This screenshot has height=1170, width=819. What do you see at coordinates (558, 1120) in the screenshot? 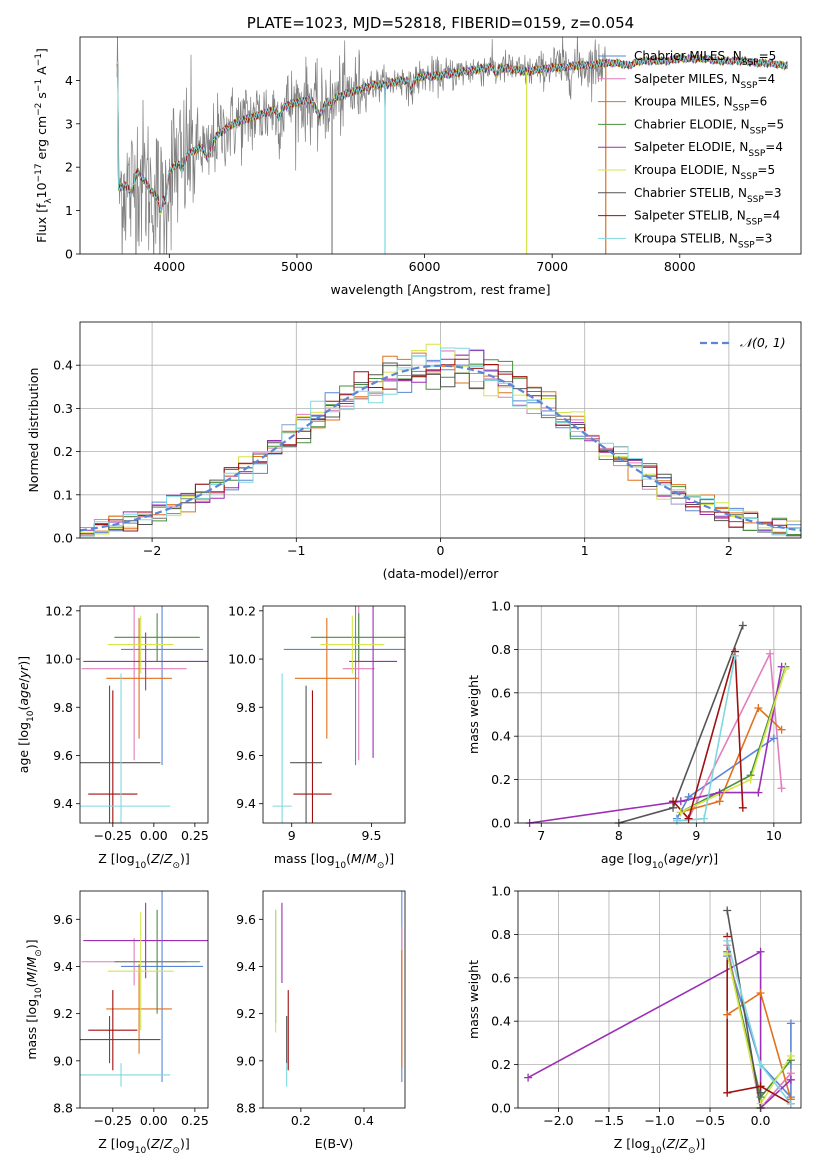
I see `x-tick-label: −2.0` at bounding box center [558, 1120].